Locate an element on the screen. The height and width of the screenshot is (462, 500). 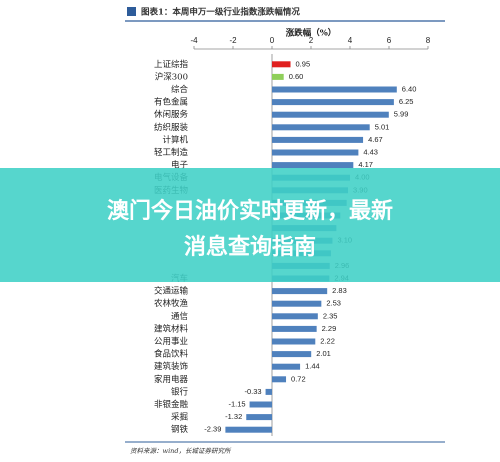
y-tick-label: 纺织服装 is located at coordinates (171, 127).